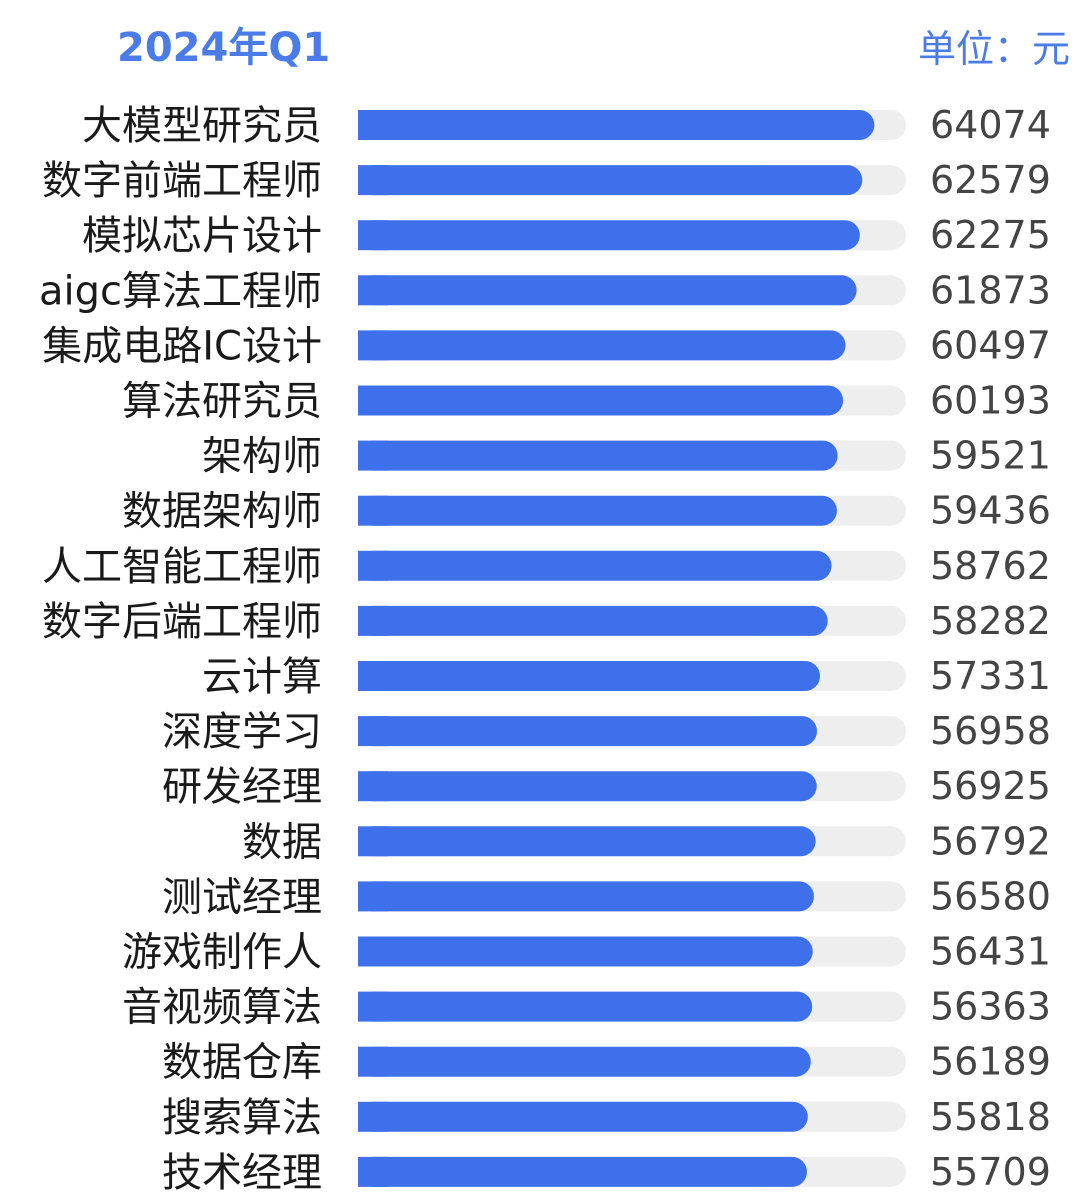  I want to click on value-label: 56431, so click(990, 952).